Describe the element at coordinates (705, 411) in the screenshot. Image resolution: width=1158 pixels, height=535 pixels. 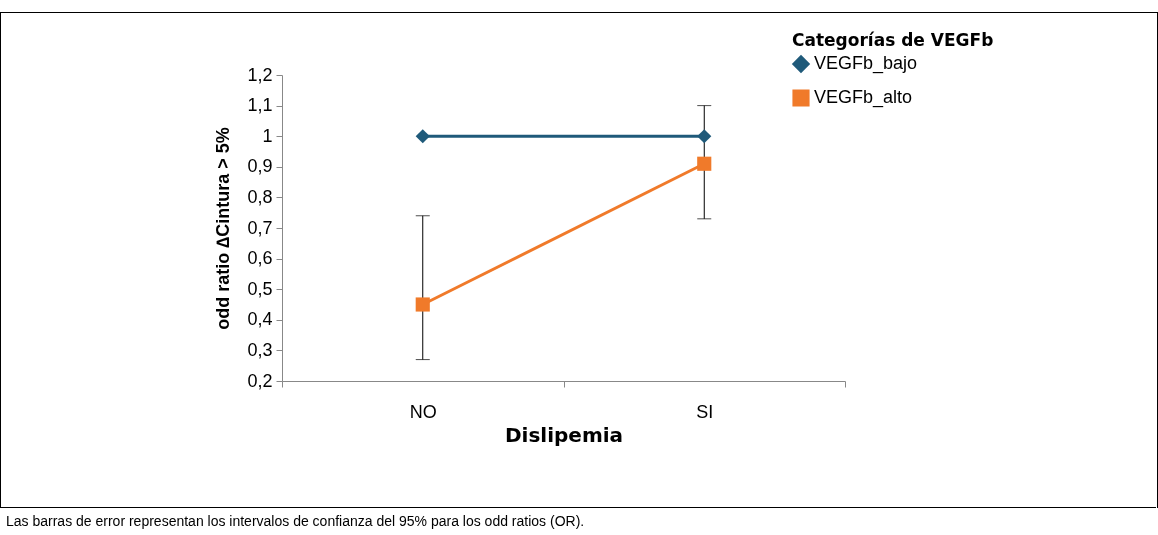
I see `x-tick-label: SI` at that location.